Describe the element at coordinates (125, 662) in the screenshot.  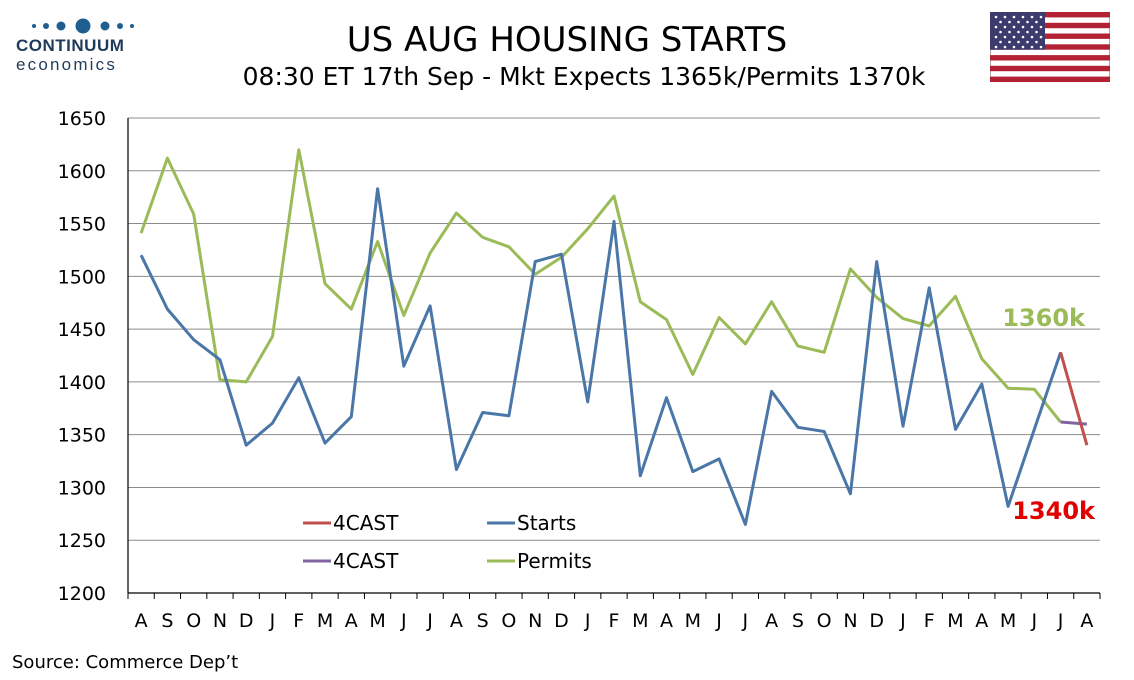
I see `source-note: Source: Commerce Dep’t` at that location.